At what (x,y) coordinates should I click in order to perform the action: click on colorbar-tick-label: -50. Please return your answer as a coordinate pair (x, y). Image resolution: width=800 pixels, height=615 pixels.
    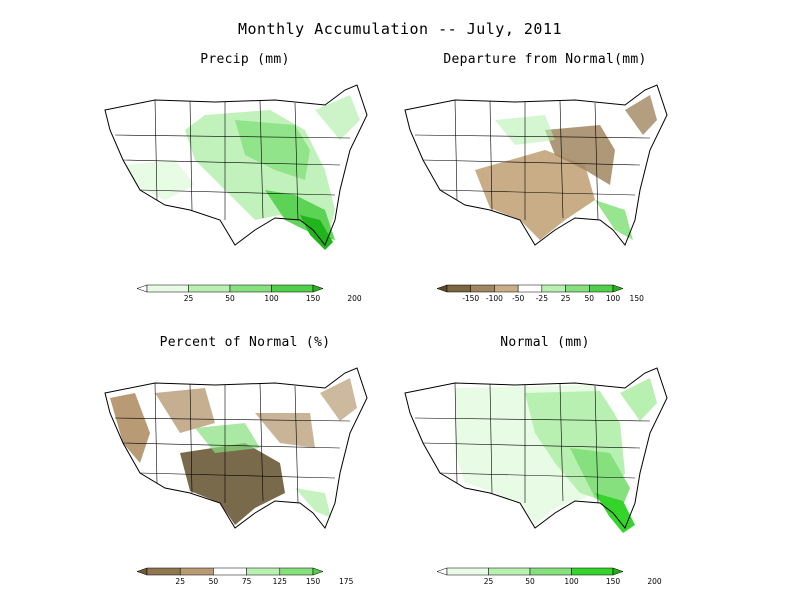
    Looking at the image, I should click on (518, 298).